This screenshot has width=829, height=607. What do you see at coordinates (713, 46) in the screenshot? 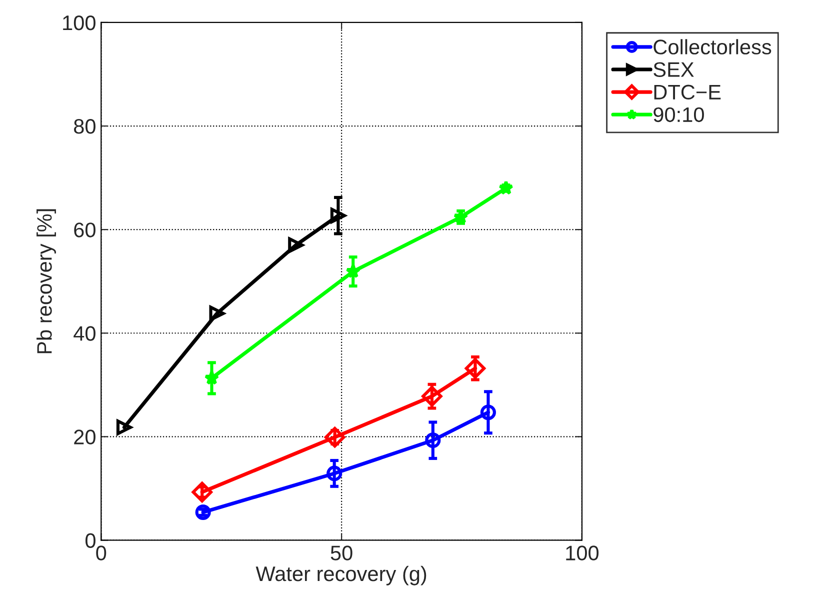
I see `legend-label: Collectorless` at bounding box center [713, 46].